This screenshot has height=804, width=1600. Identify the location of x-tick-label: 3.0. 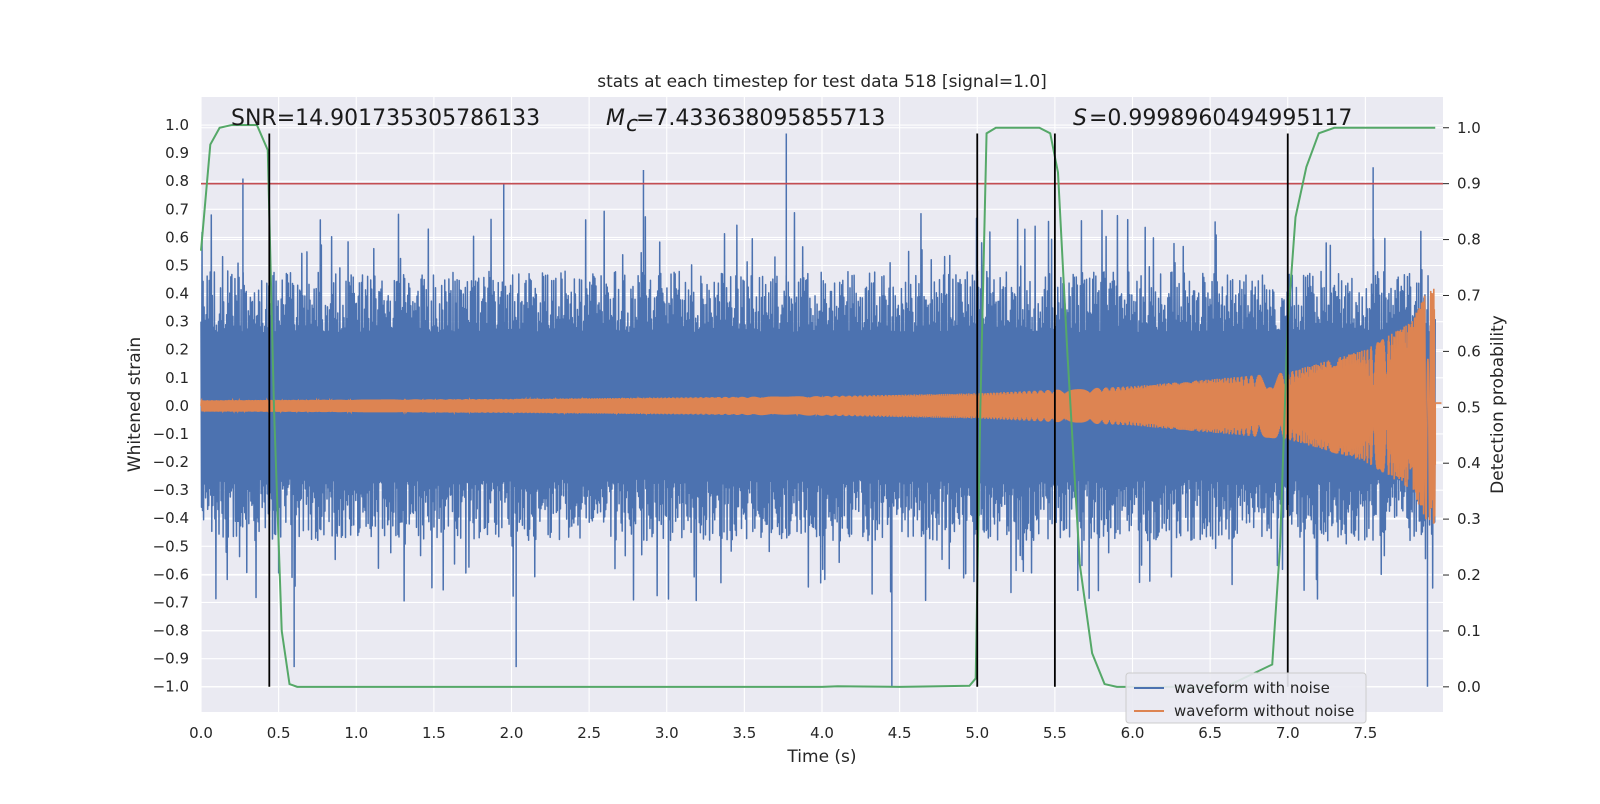
(667, 733).